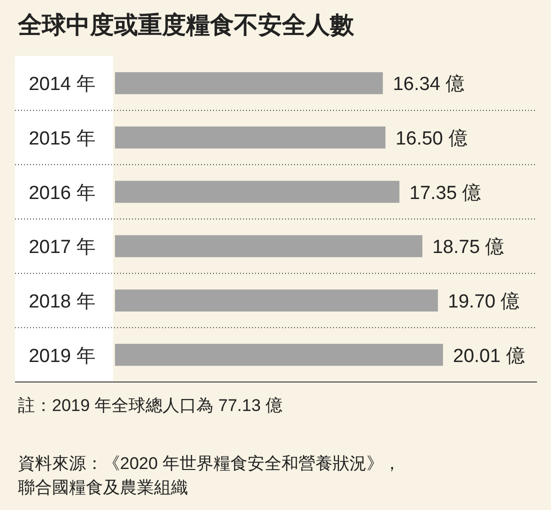 The height and width of the screenshot is (510, 551). Describe the element at coordinates (62, 247) in the screenshot. I see `y-tick-label: 2017 年` at that location.